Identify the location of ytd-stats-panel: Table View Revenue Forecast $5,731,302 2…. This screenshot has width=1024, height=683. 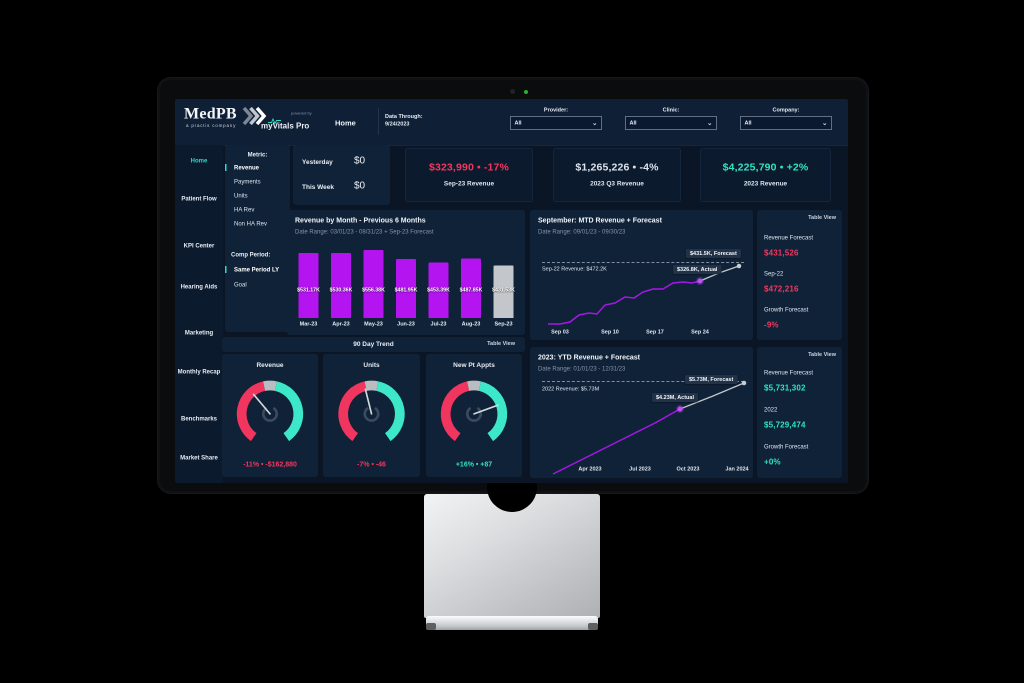
(799, 412).